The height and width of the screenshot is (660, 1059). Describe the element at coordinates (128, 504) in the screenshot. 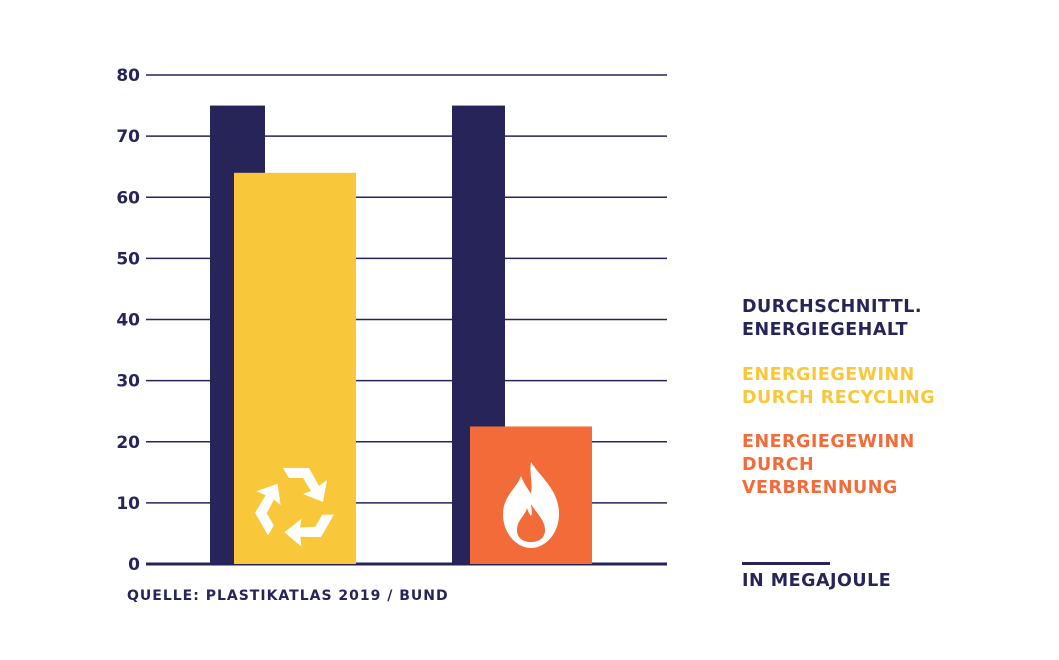

I see `y-tick-label: 10` at that location.